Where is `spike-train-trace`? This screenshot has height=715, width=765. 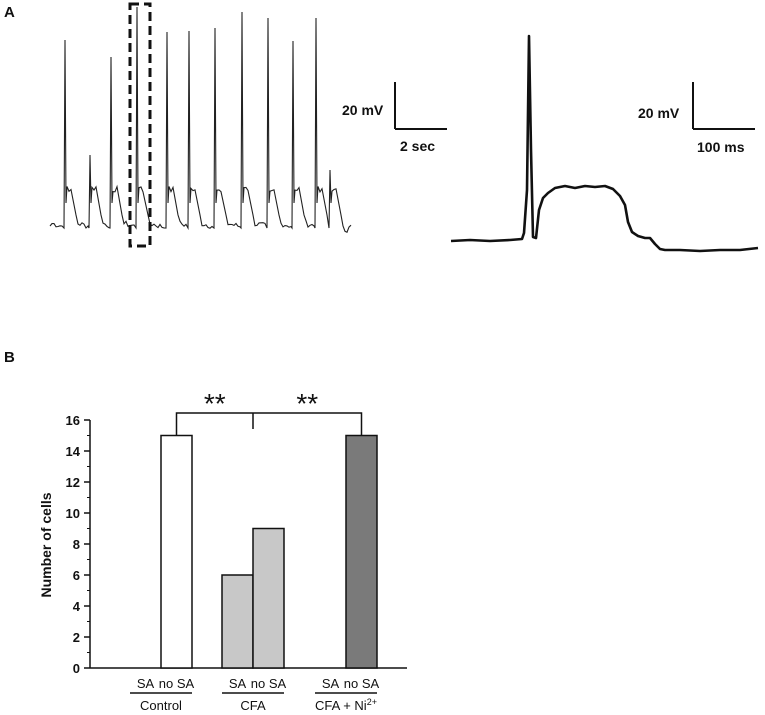 spike-train-trace is located at coordinates (200, 119).